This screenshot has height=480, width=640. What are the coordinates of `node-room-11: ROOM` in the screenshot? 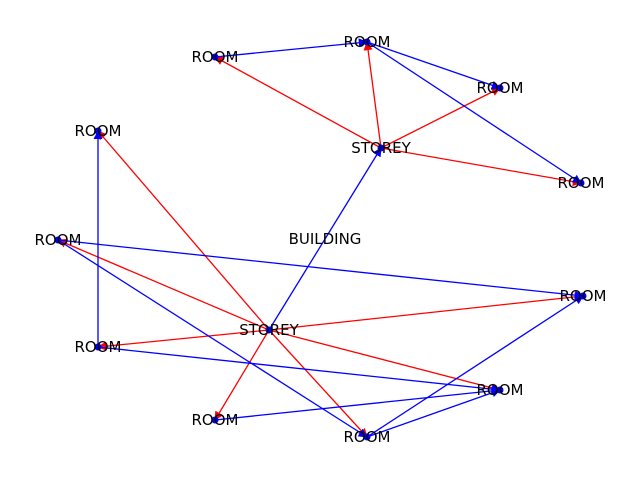 It's located at (367, 437).